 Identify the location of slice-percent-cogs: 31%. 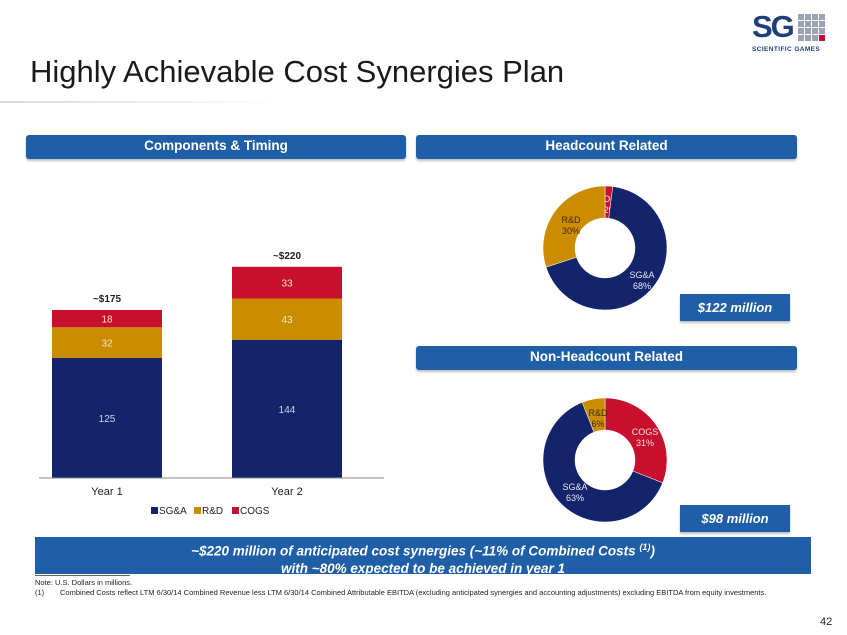
(645, 443).